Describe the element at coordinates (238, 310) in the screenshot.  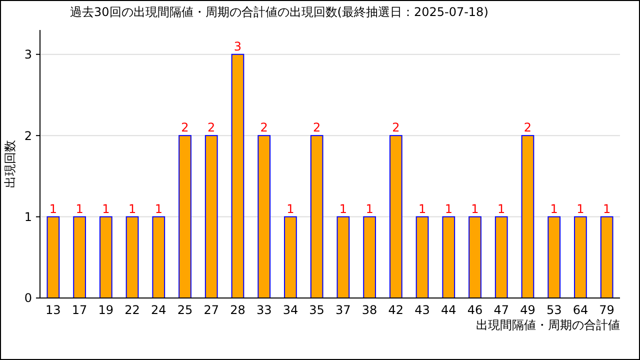
I see `x-tick-label: 28` at that location.